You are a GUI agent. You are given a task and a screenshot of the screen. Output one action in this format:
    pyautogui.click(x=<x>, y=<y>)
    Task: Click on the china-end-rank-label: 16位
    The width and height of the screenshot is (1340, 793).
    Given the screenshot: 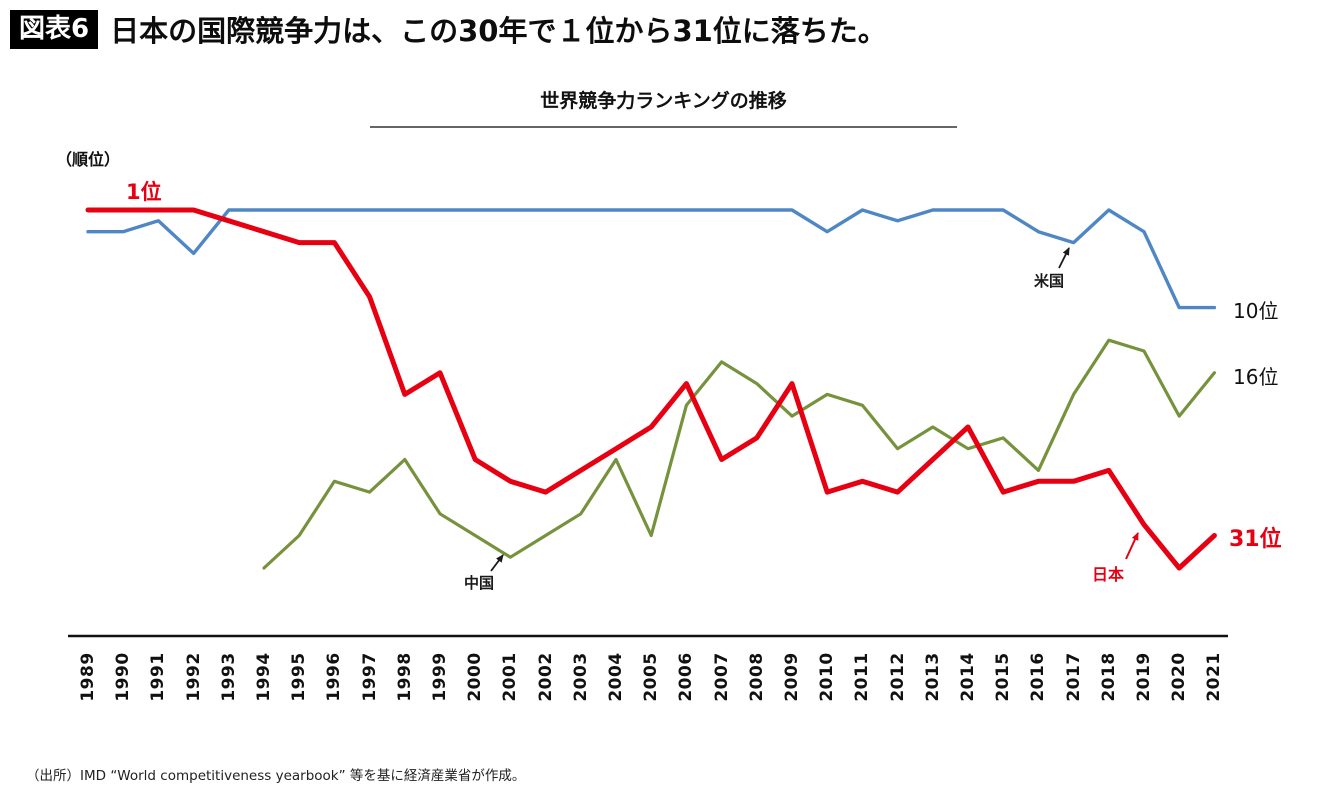 What is the action you would take?
    pyautogui.click(x=1256, y=377)
    